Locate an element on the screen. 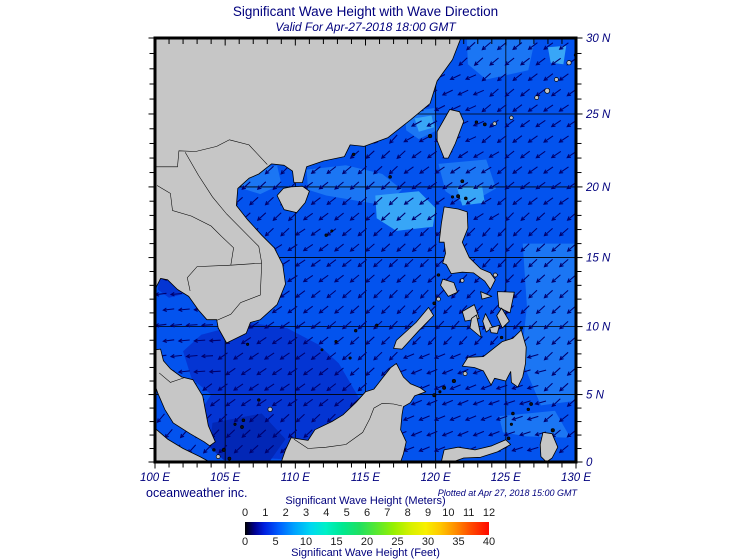 The height and width of the screenshot is (560, 755). feet-tick-label: 0 is located at coordinates (245, 542).